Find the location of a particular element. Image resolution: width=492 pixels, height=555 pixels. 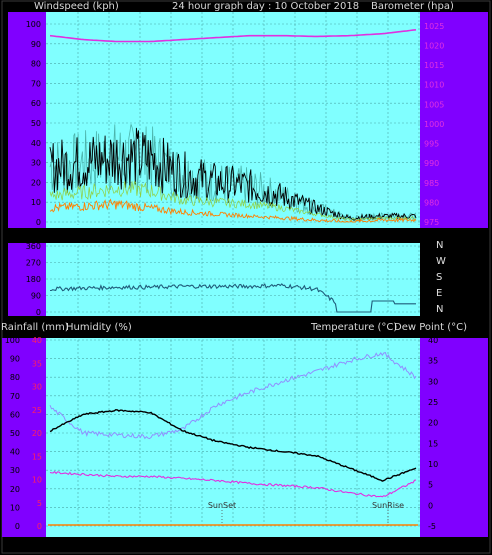

baro-tick-label: 990 is located at coordinates (431, 163).